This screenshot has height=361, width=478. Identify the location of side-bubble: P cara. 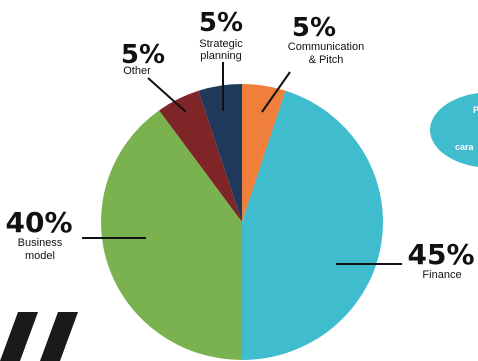
(454, 130).